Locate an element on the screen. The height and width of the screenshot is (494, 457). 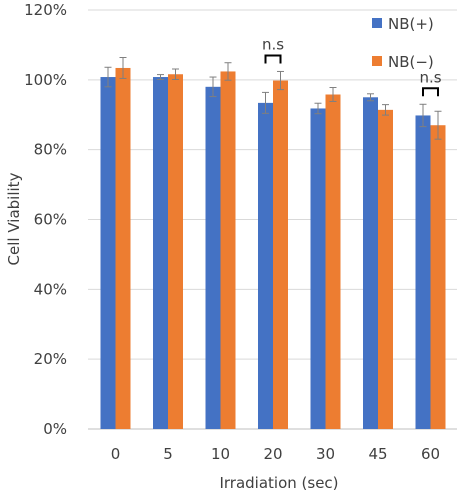
legend-label: NB(+) is located at coordinates (411, 24).